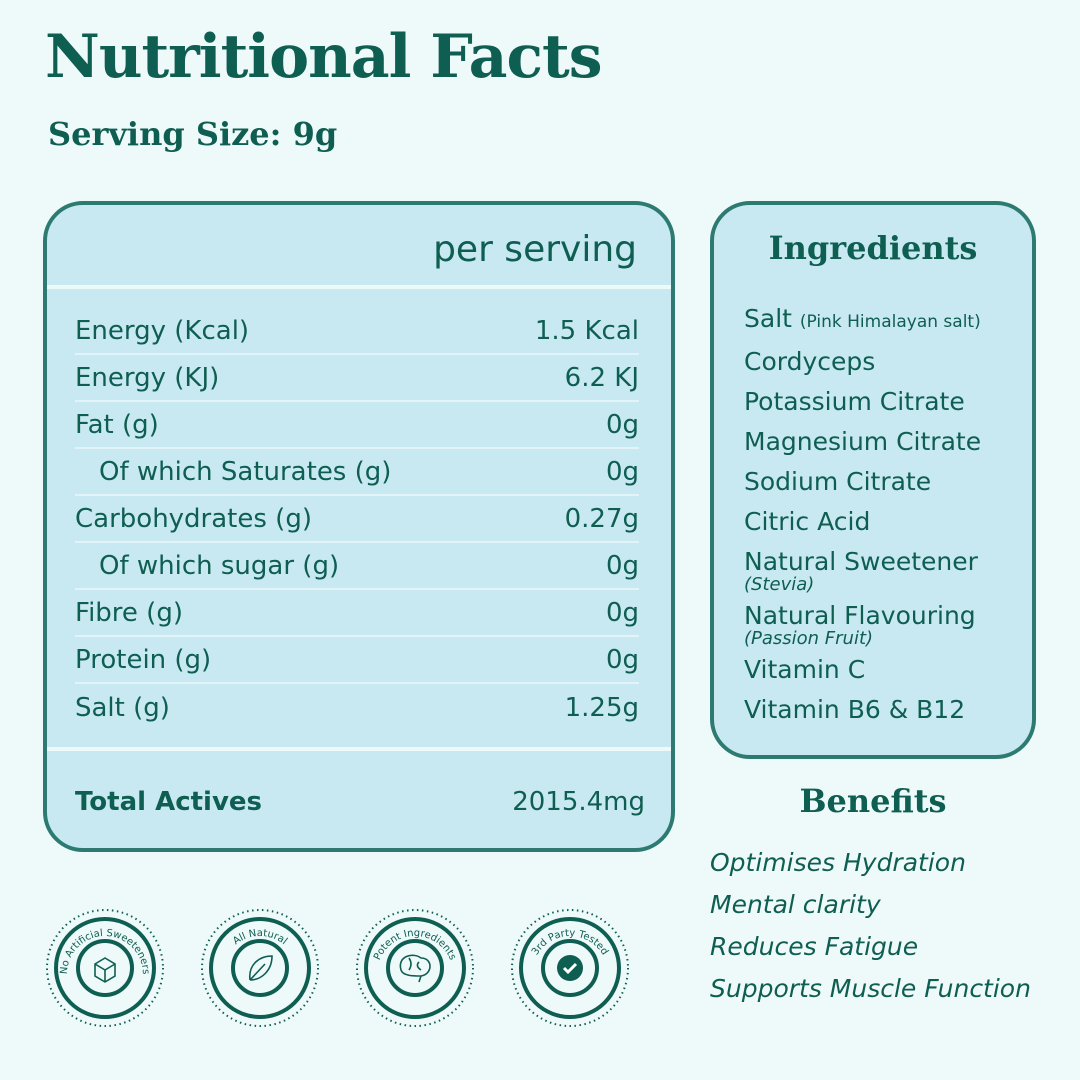 The width and height of the screenshot is (1080, 1080). I want to click on ingredient: Potassium Citrate, so click(889, 402).